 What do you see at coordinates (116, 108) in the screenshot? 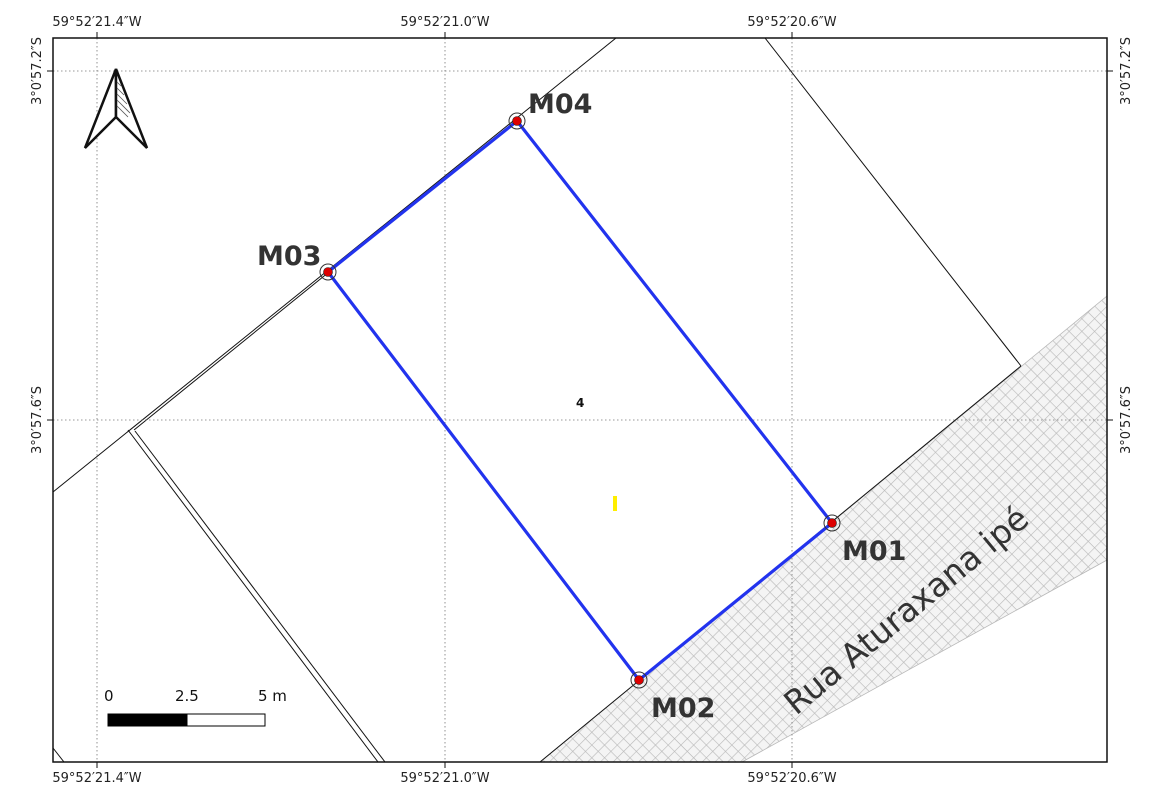
I see `north-arrow-icon` at bounding box center [116, 108].